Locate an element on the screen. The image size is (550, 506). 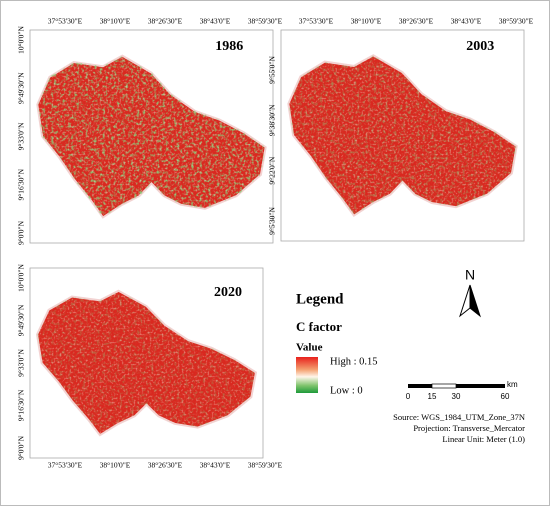
legend-title: Legend is located at coordinates (320, 299).